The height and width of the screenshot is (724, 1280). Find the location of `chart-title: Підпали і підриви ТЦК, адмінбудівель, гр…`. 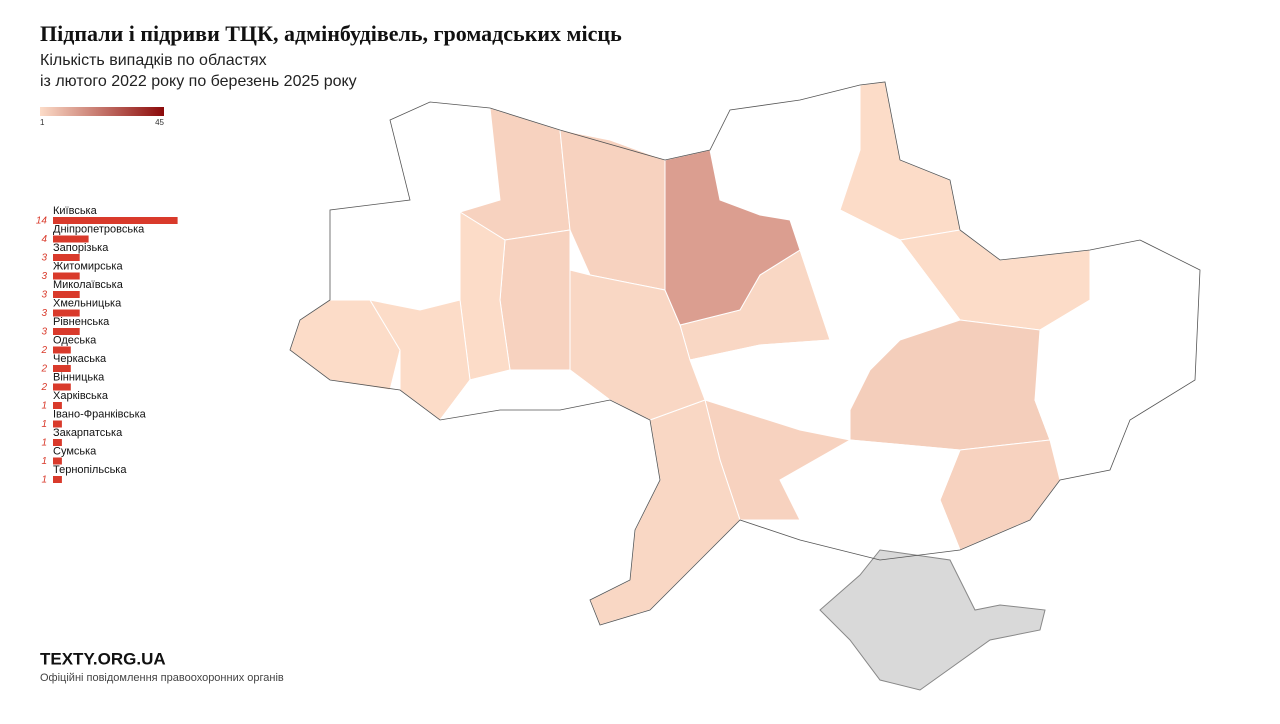

chart-title: Підпали і підриви ТЦК, адмінбудівель, гр… is located at coordinates (331, 33).